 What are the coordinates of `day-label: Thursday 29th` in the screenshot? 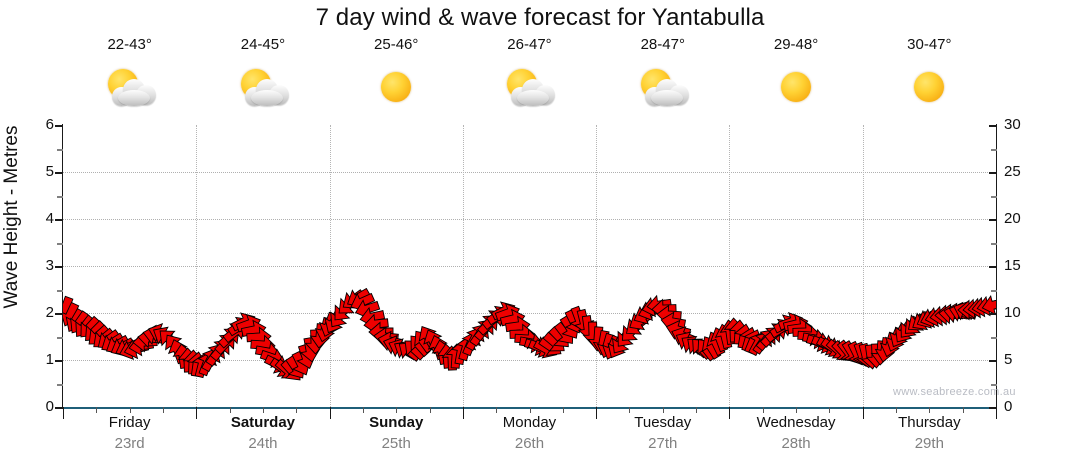 It's located at (929, 441).